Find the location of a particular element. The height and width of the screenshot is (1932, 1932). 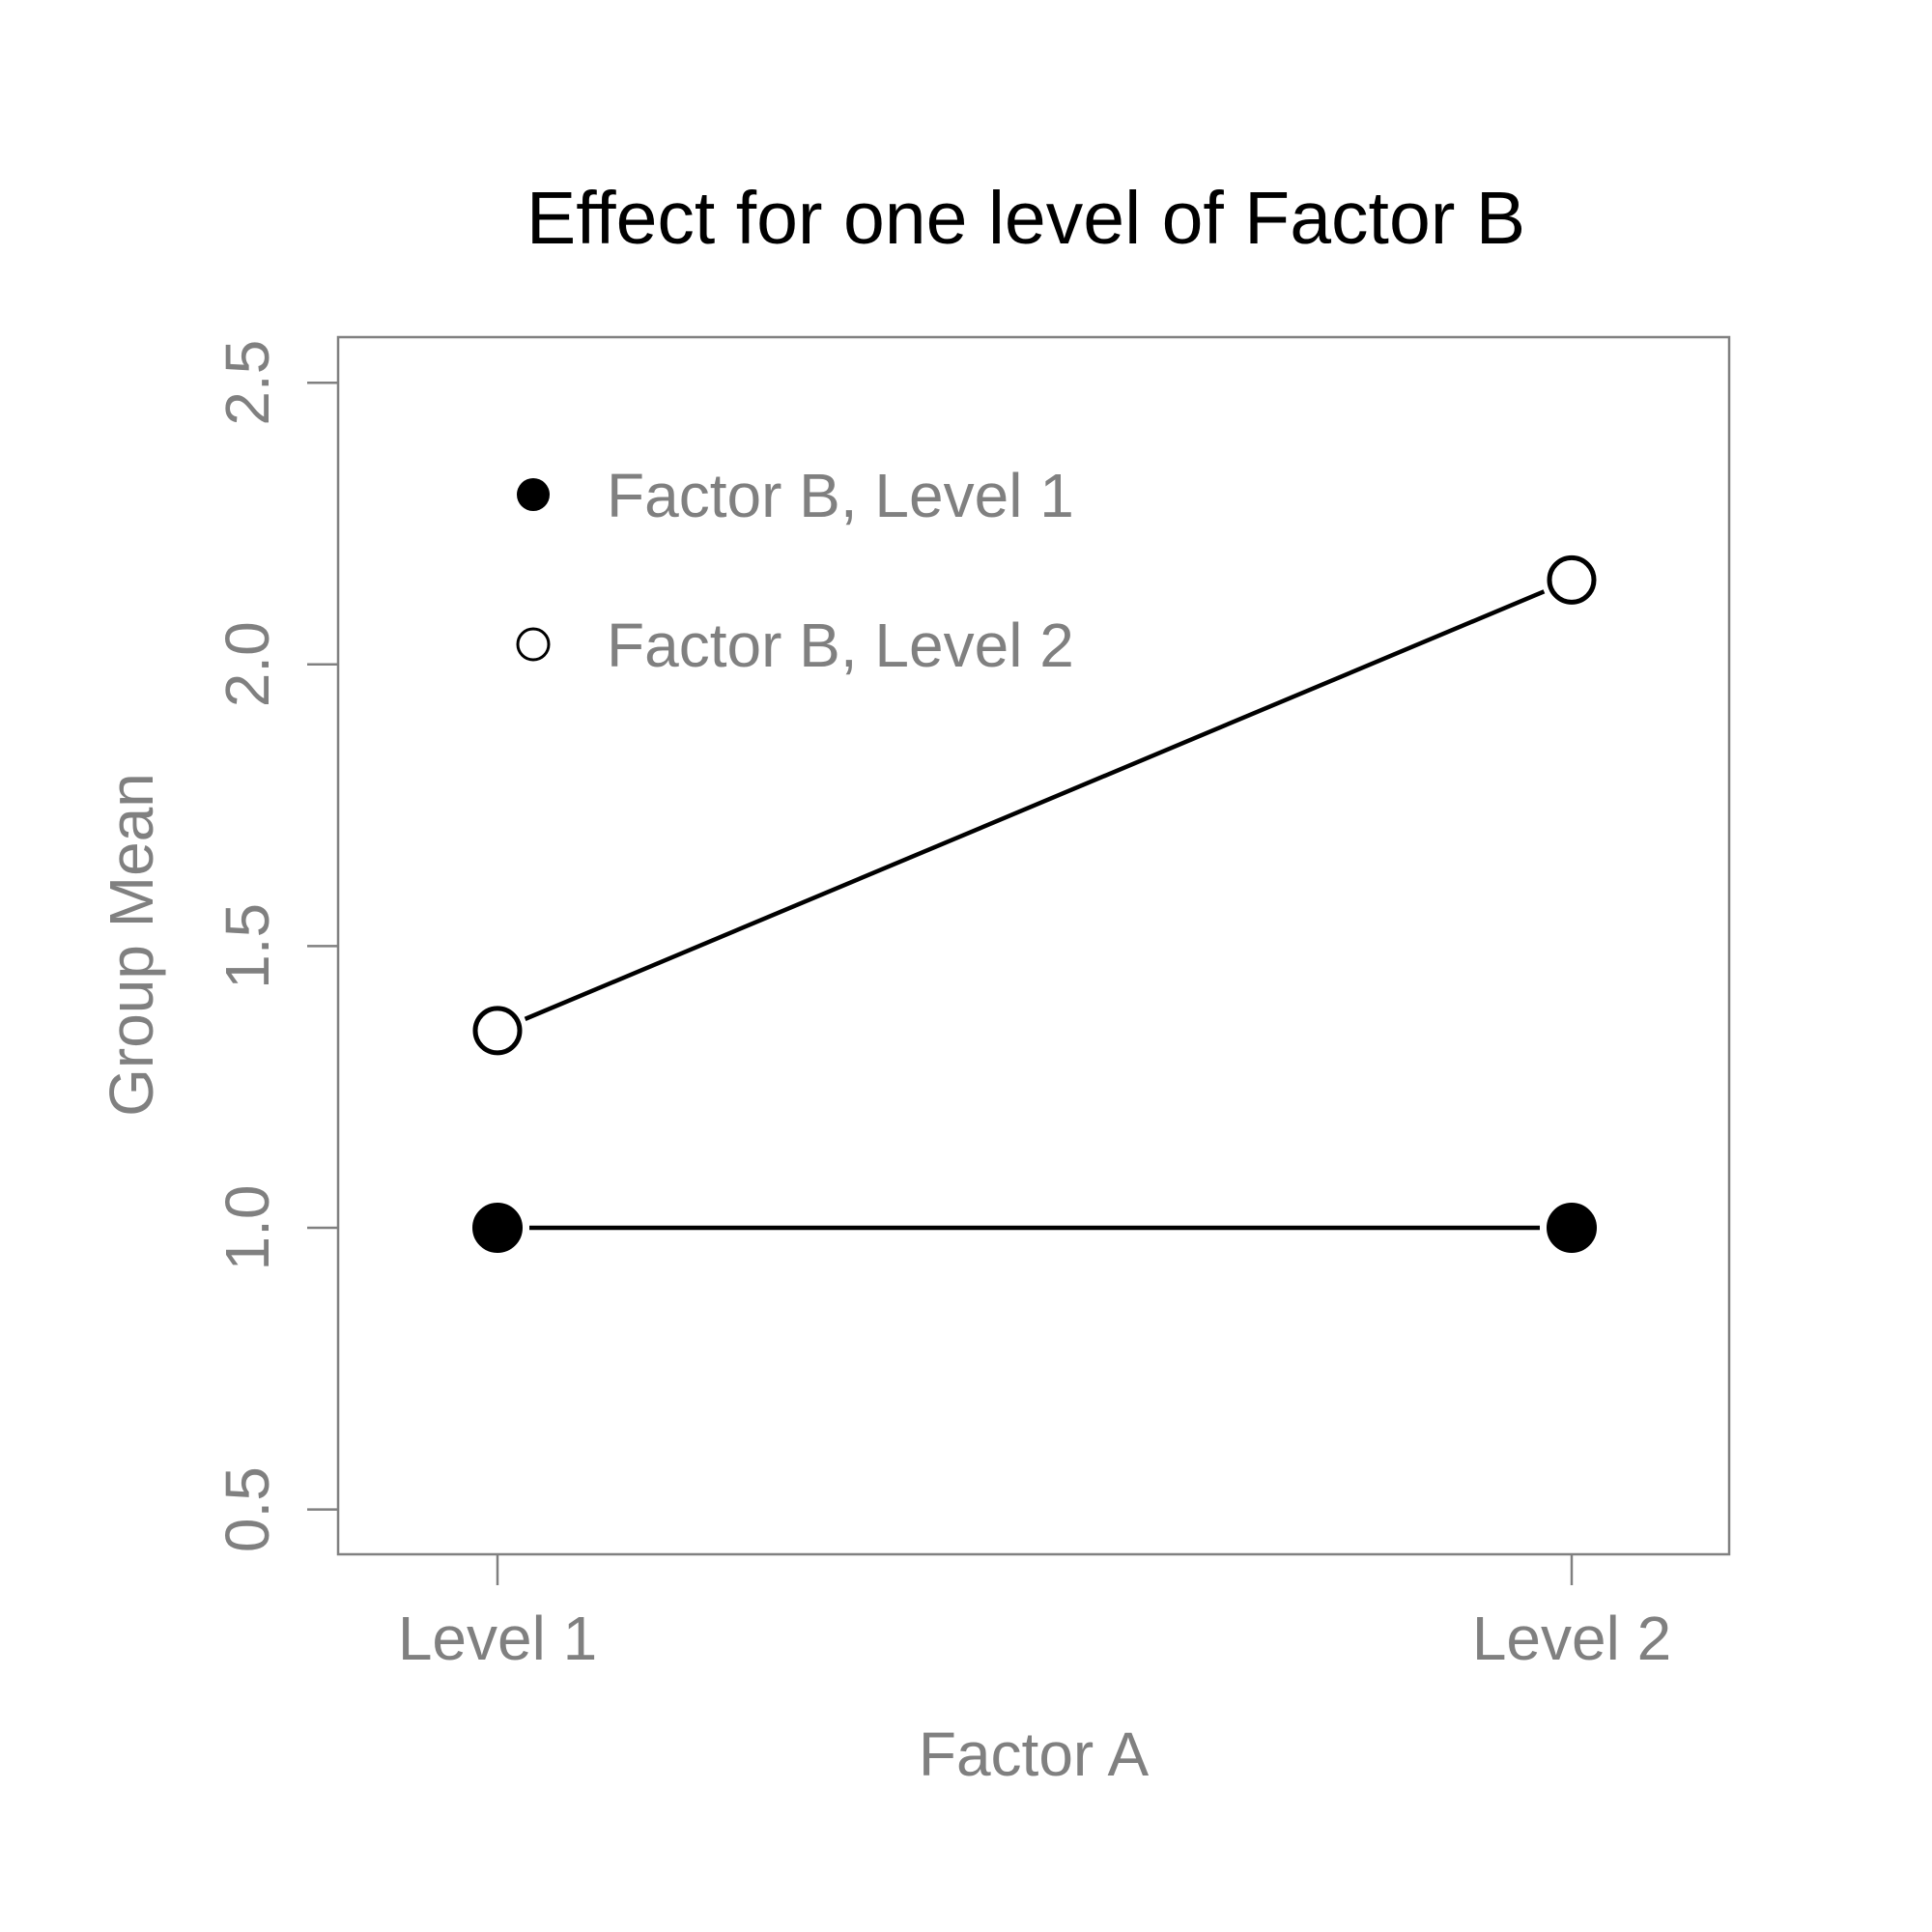

x-tick-label: Level 2 is located at coordinates (1571, 1638).